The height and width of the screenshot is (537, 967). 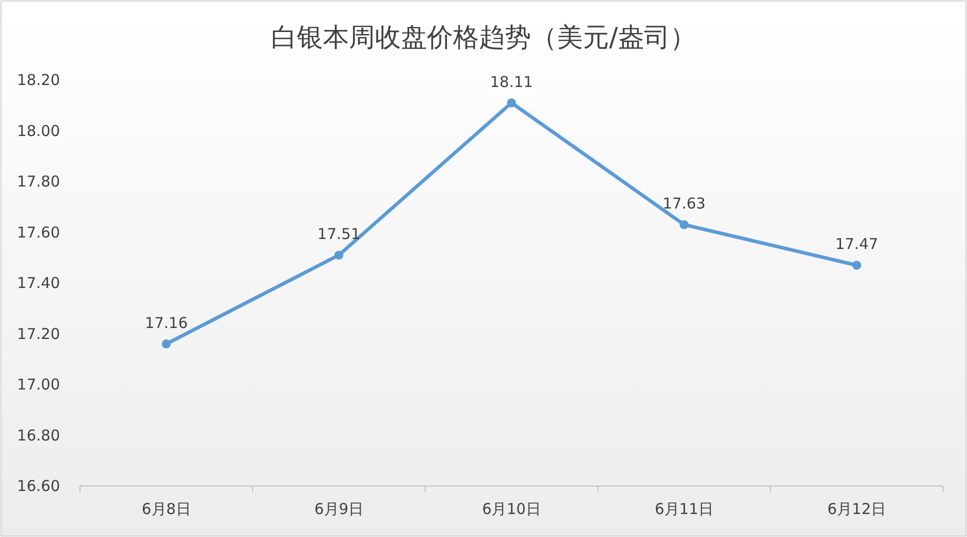 I want to click on x-tick-label: 6月8日, so click(x=166, y=509).